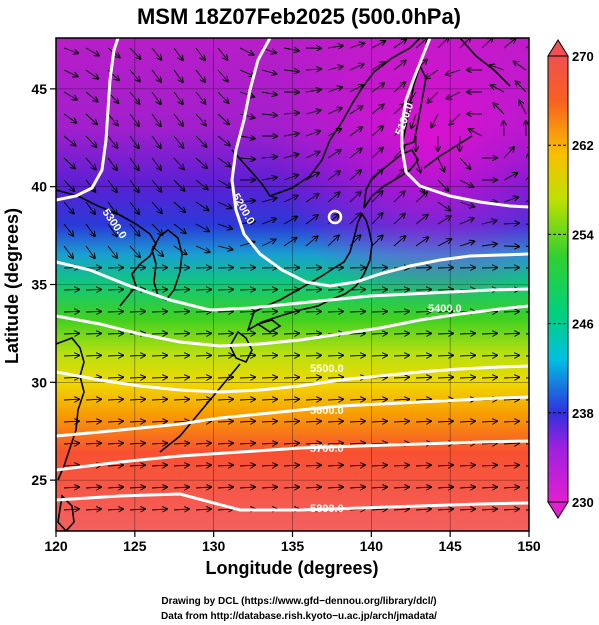 This screenshot has width=599, height=625. I want to click on coastline-japan-hokkaido, so click(391, 179).